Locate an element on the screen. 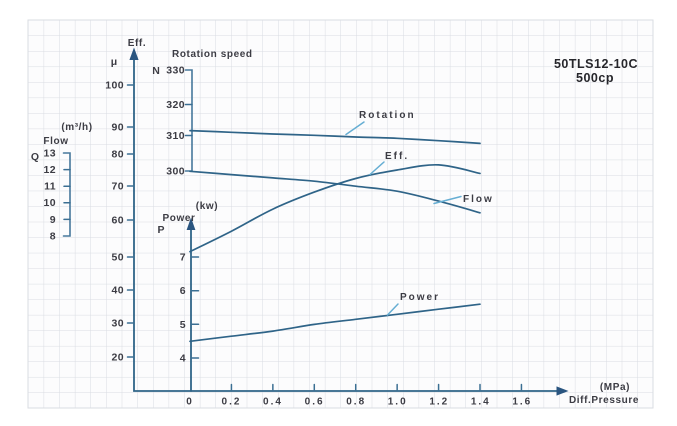 Image resolution: width=677 pixels, height=426 pixels. flow-tick-label: 8 is located at coordinates (53, 237).